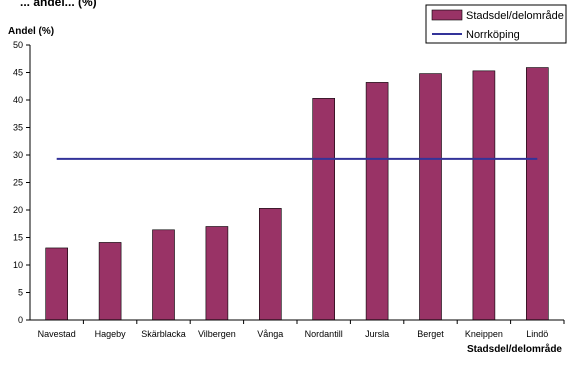 The width and height of the screenshot is (574, 370). I want to click on y-tick-label-20: 20, so click(18, 210).